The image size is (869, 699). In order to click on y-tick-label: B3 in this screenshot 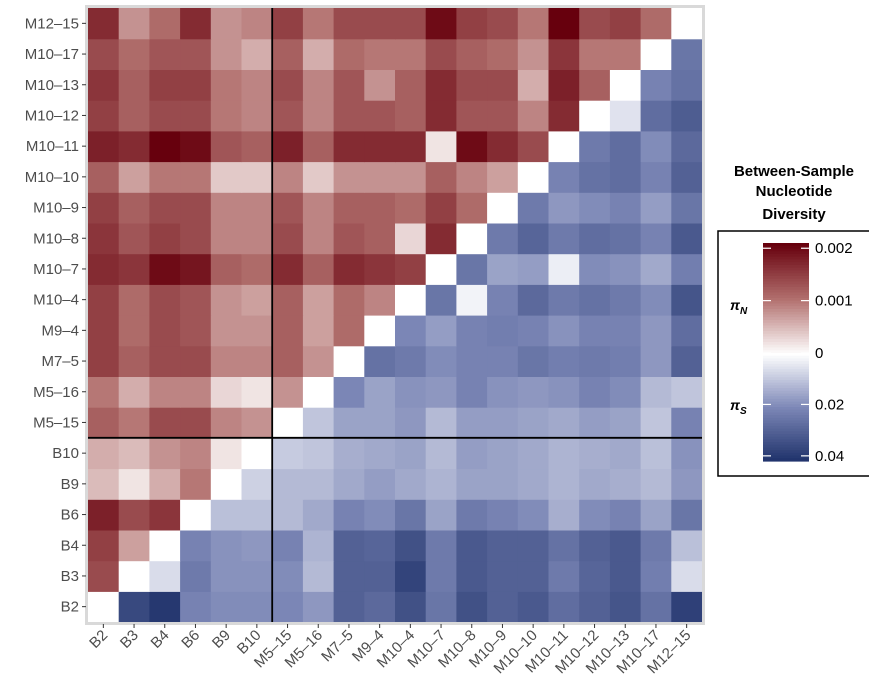, I will do `click(70, 576)`.